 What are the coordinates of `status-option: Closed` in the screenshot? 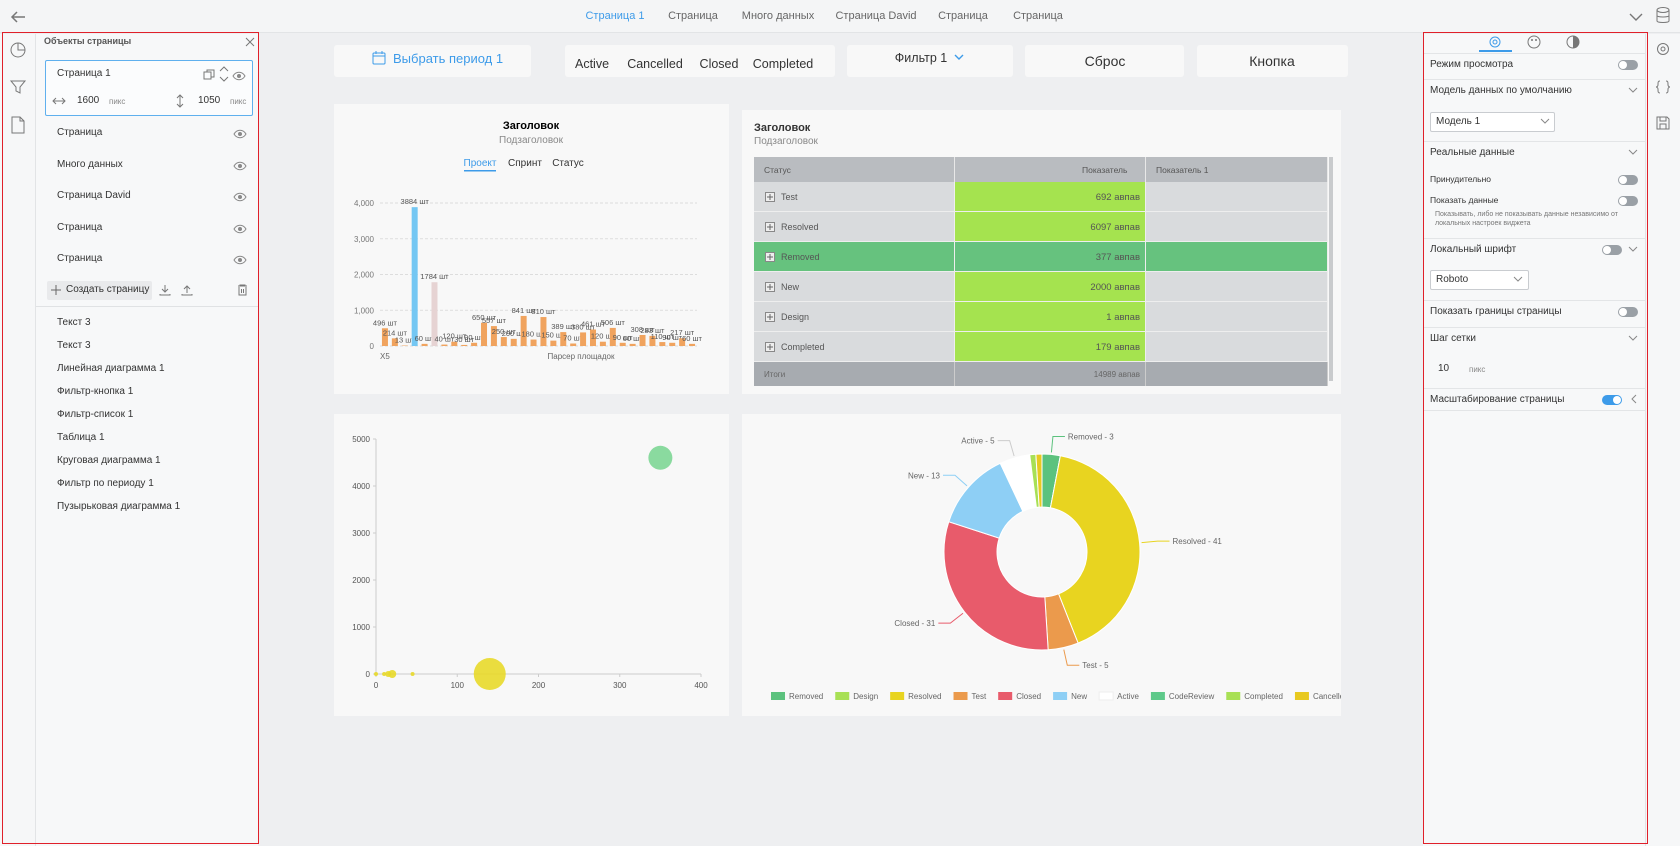 It's located at (719, 64).